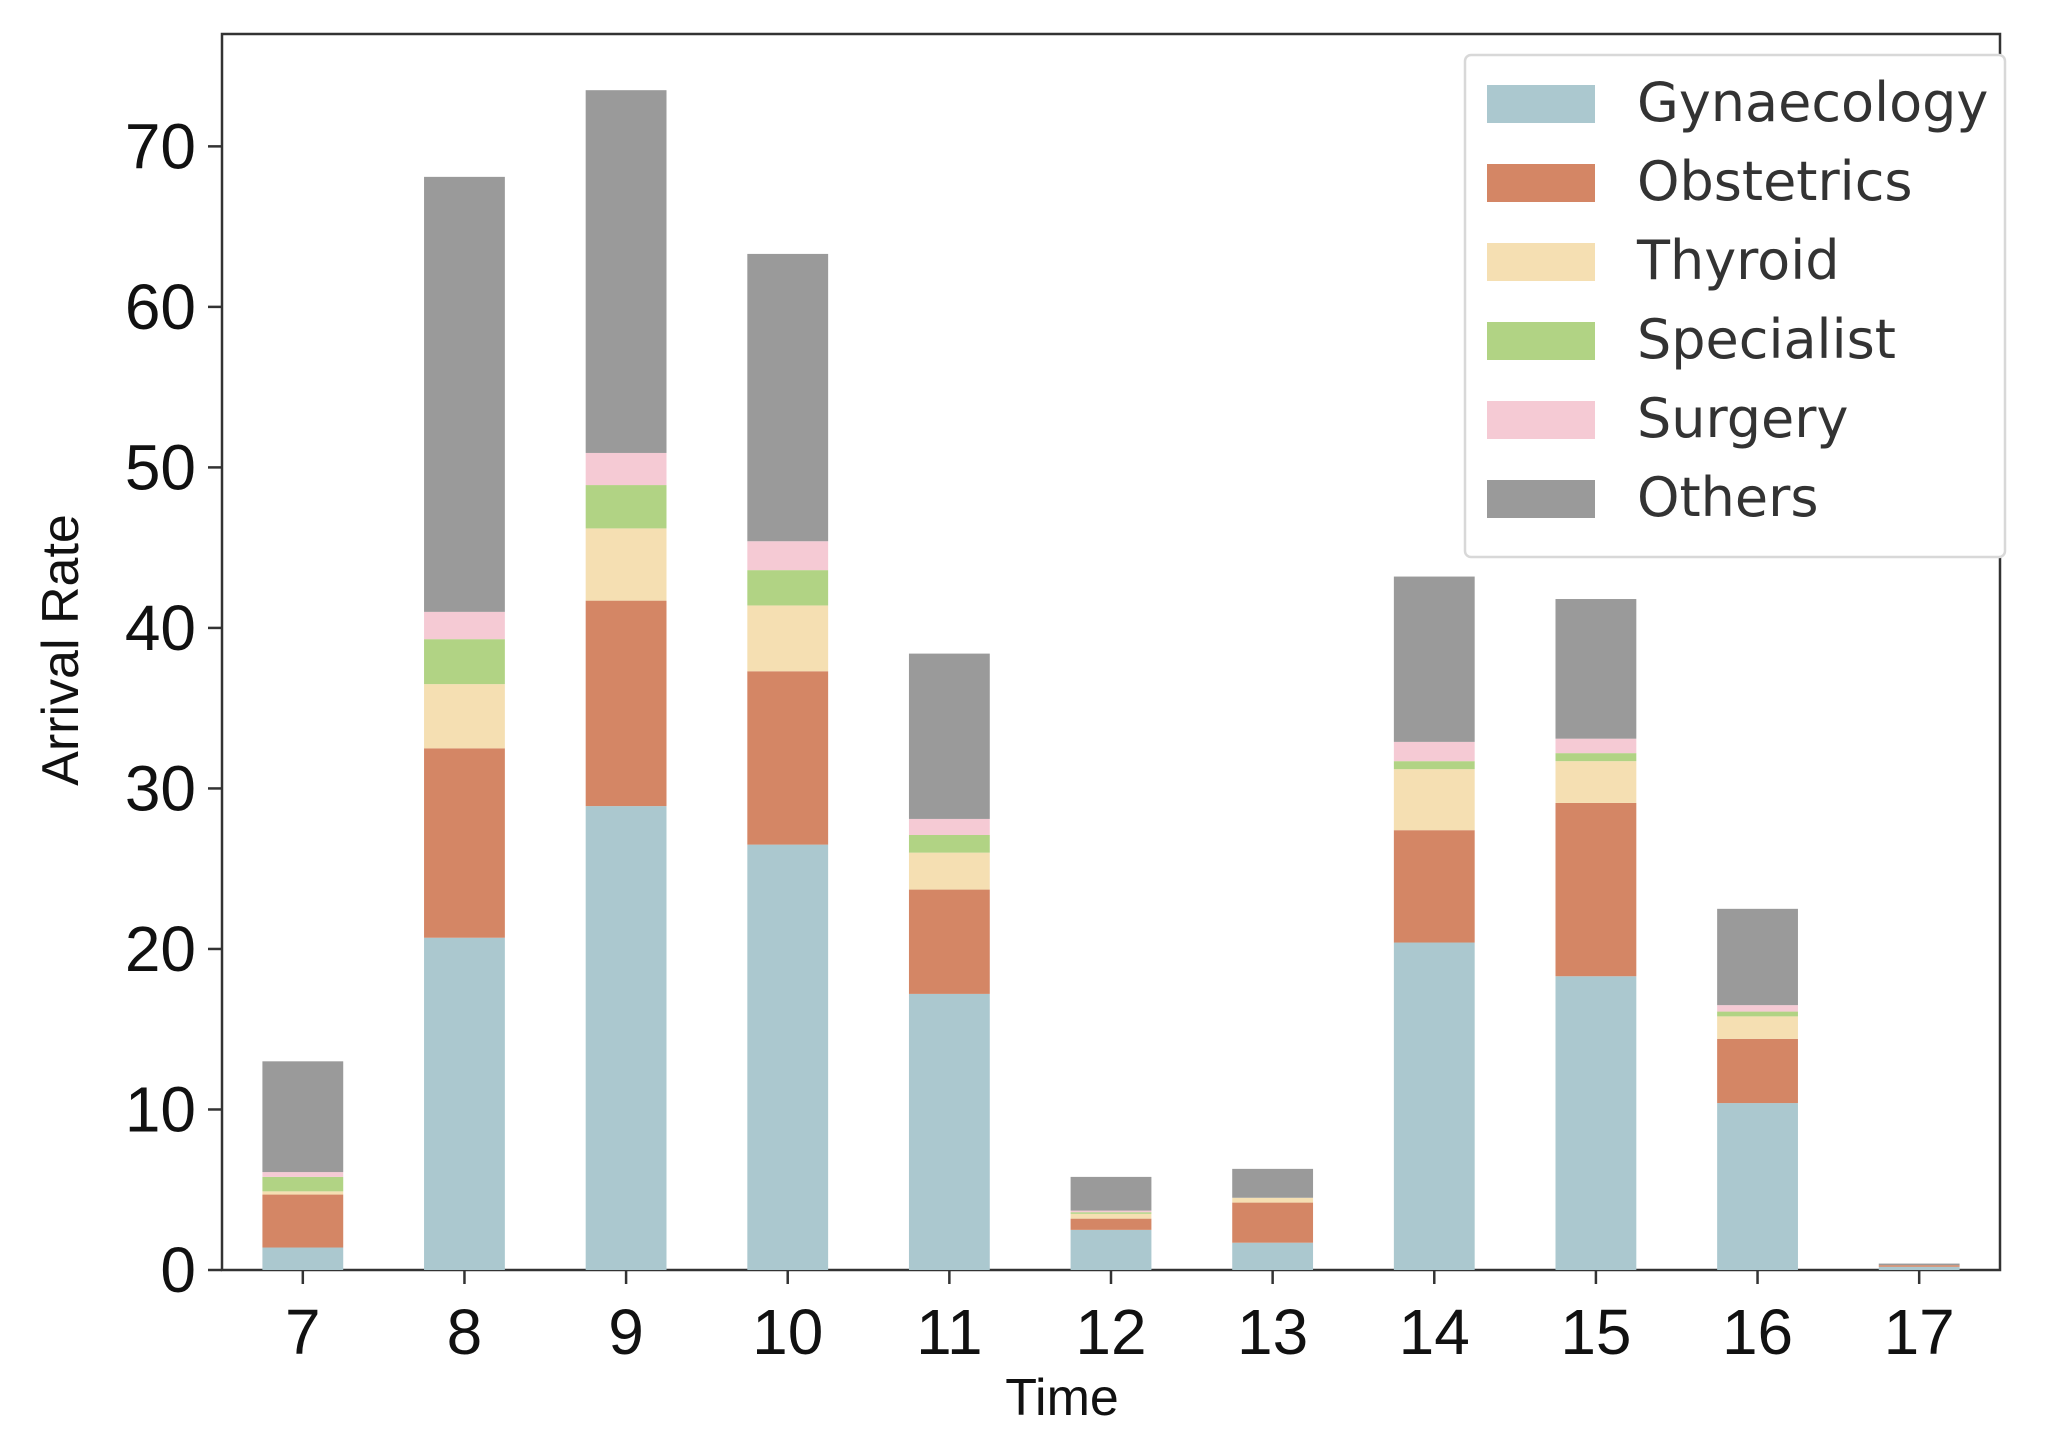 The height and width of the screenshot is (1432, 2058). I want to click on legend-label-surgery: Surgery, so click(1742, 418).